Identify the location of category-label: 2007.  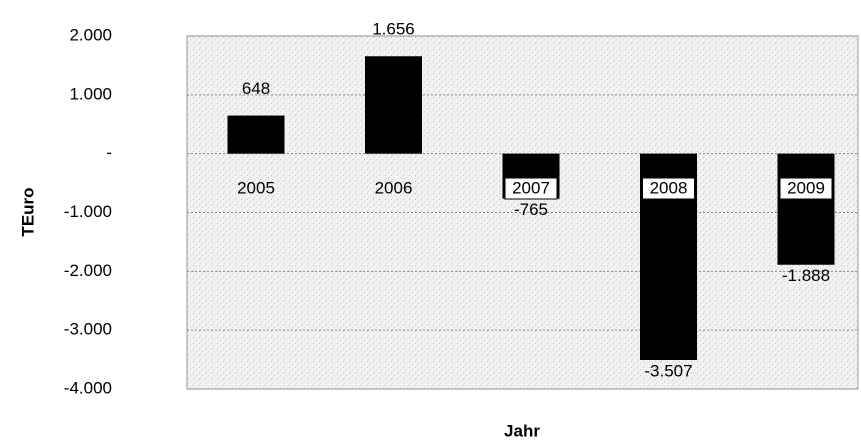
(531, 187).